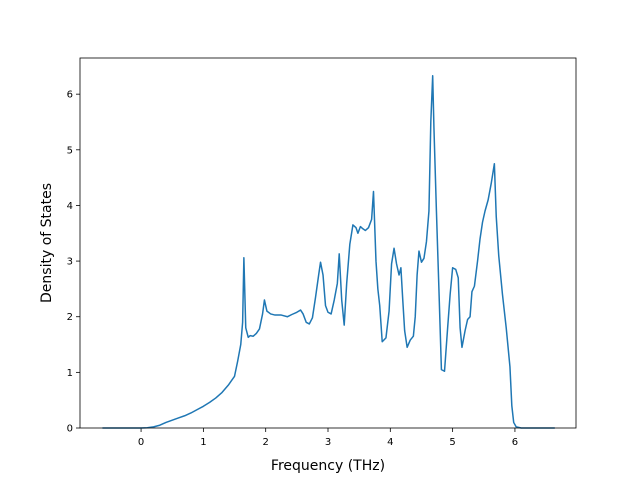 The image size is (640, 480). What do you see at coordinates (452, 442) in the screenshot?
I see `x-tick-label: 5` at bounding box center [452, 442].